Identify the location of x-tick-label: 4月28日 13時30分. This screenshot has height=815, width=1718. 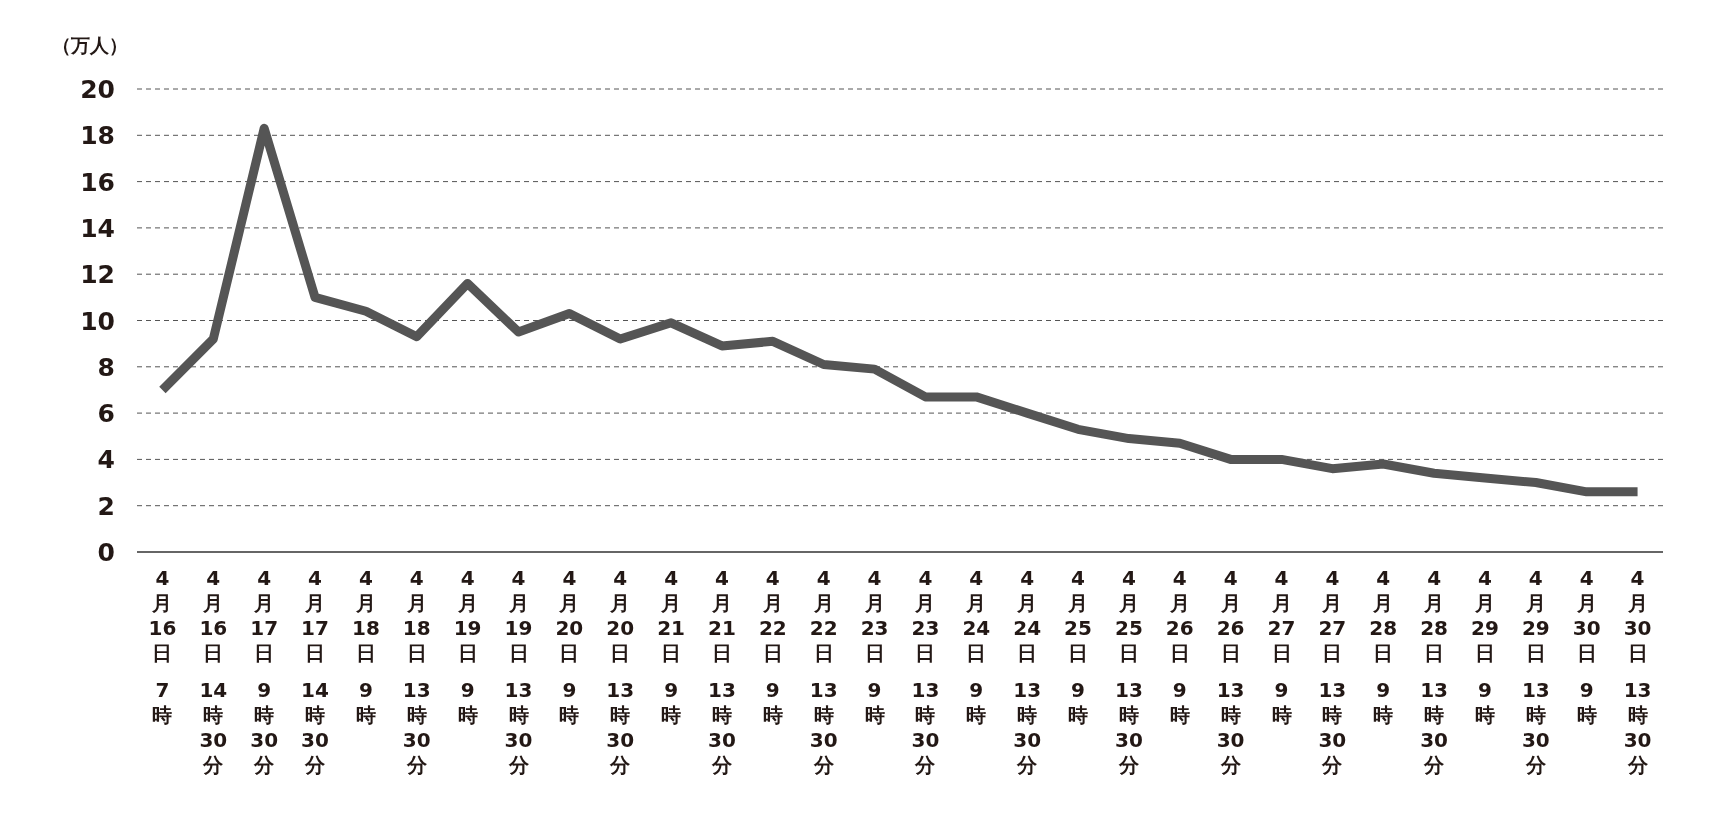
(1434, 671).